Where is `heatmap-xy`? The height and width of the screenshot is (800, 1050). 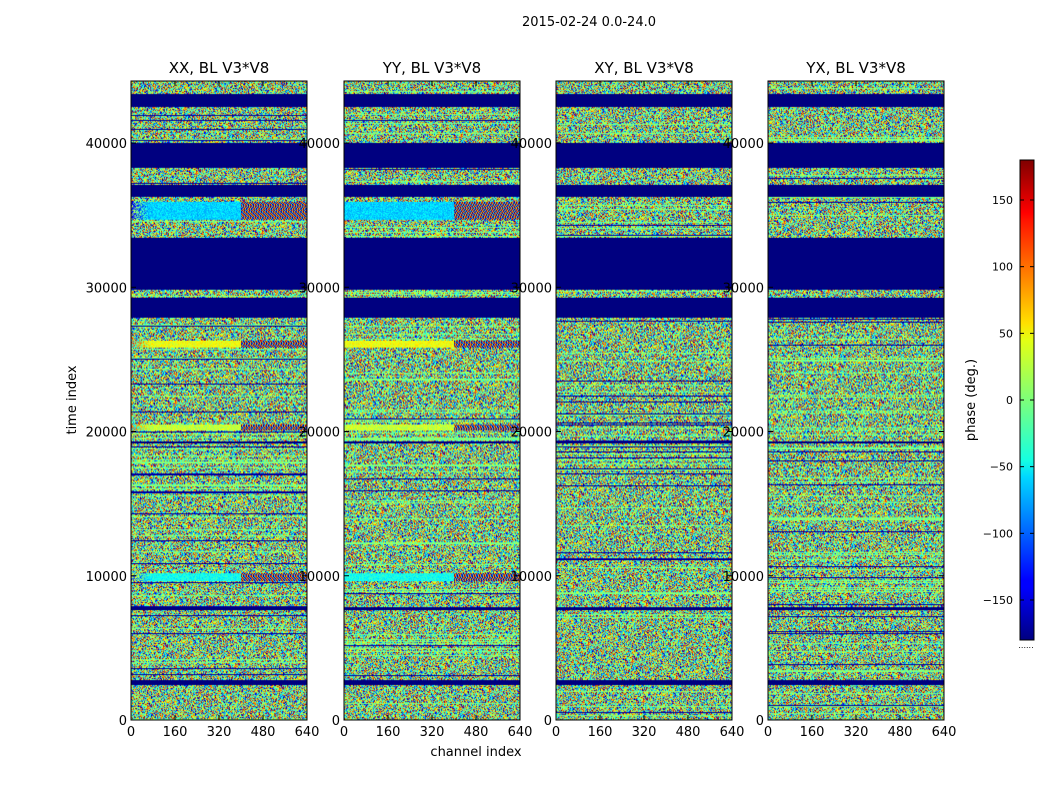 heatmap-xy is located at coordinates (644, 400).